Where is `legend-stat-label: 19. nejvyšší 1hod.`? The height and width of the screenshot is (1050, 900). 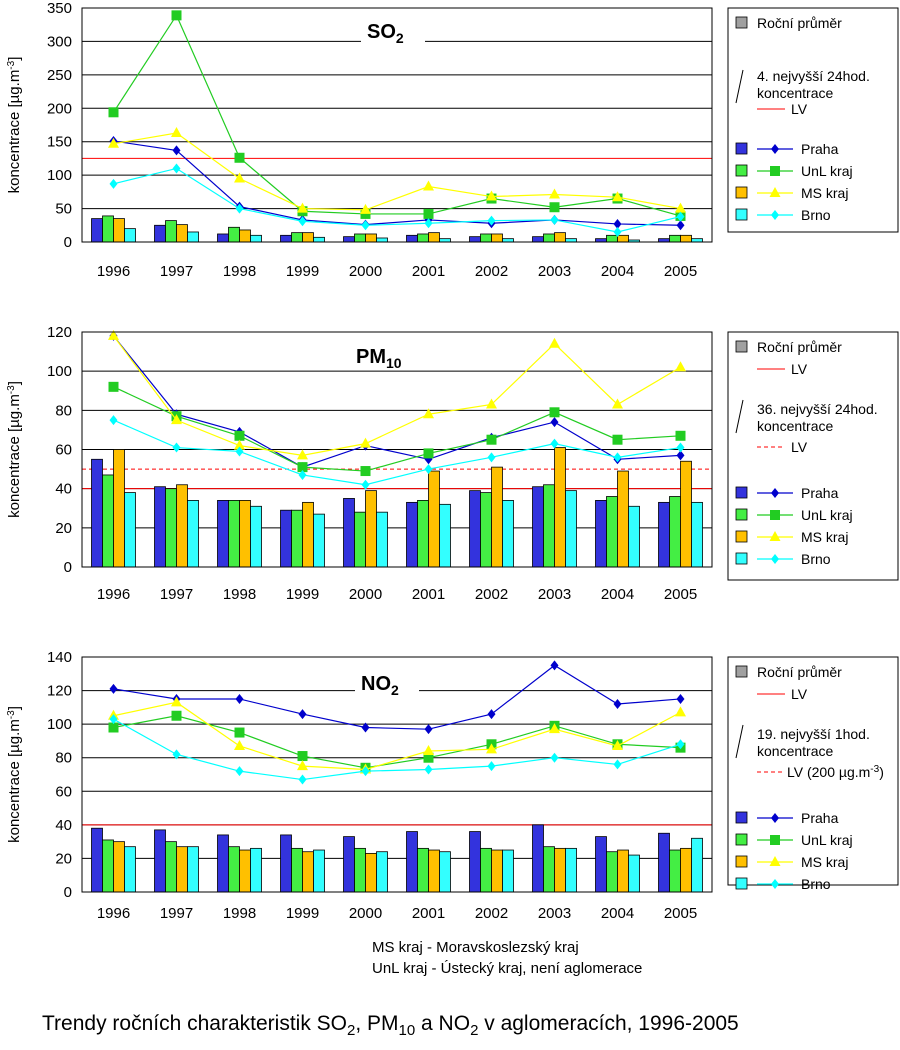
legend-stat-label: 19. nejvyšší 1hod. is located at coordinates (813, 734).